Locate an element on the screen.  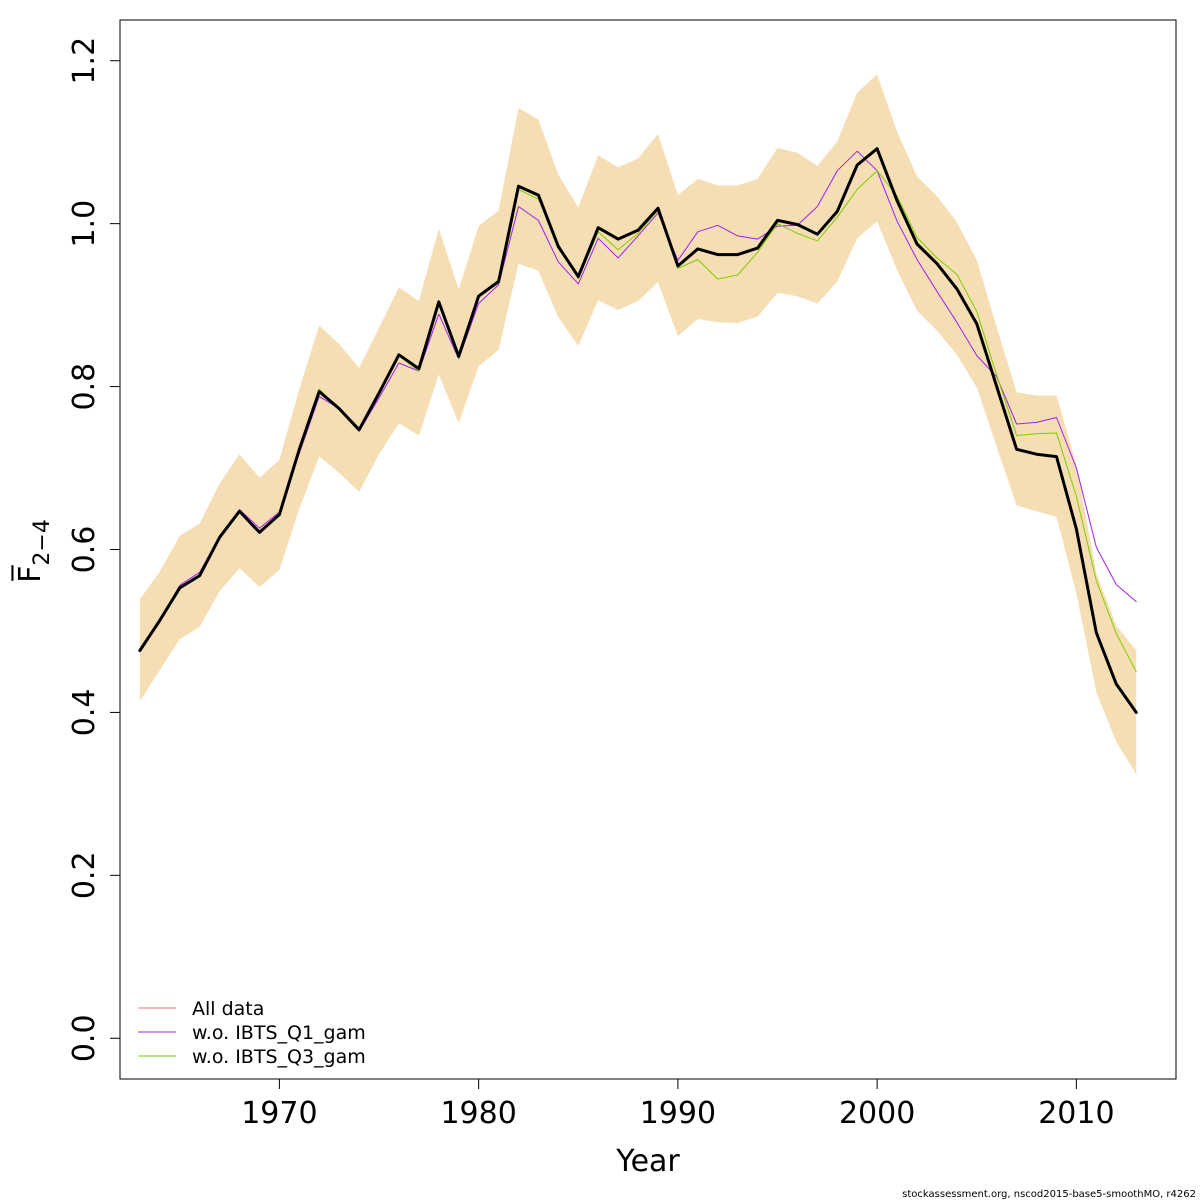
y-tick-label-group-6: 1.2 is located at coordinates (84, 61).